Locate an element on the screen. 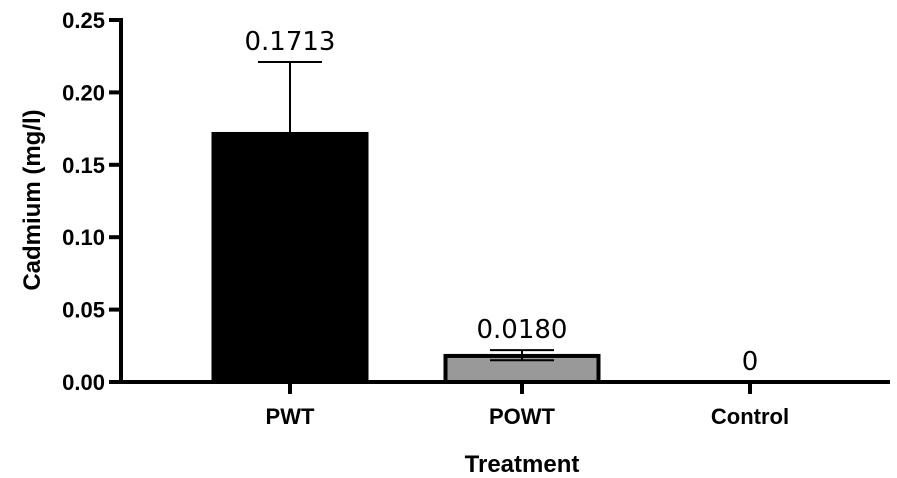  x-tick-label: Control is located at coordinates (750, 416).